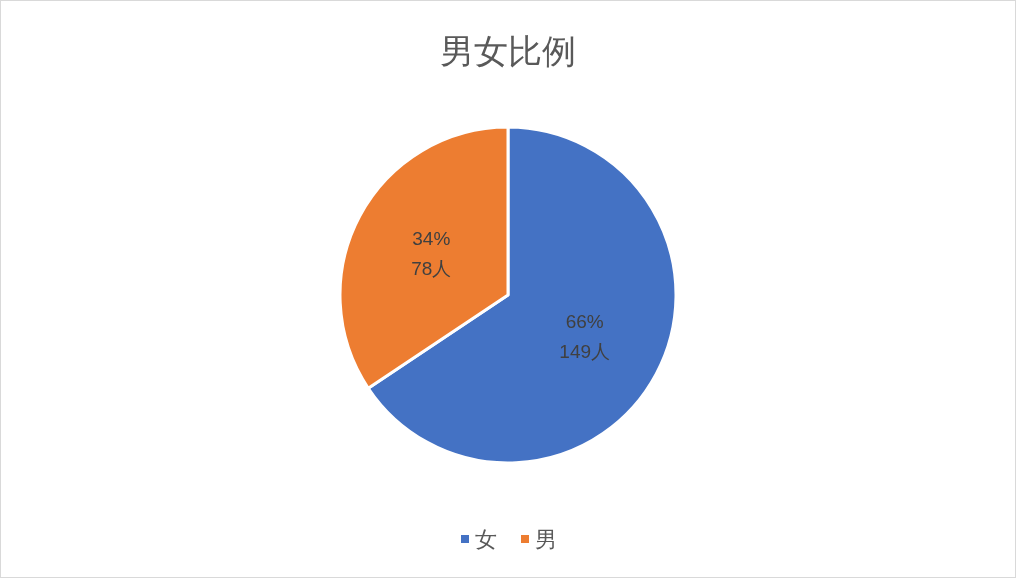  Describe the element at coordinates (546, 539) in the screenshot. I see `legend-label: 男` at that location.